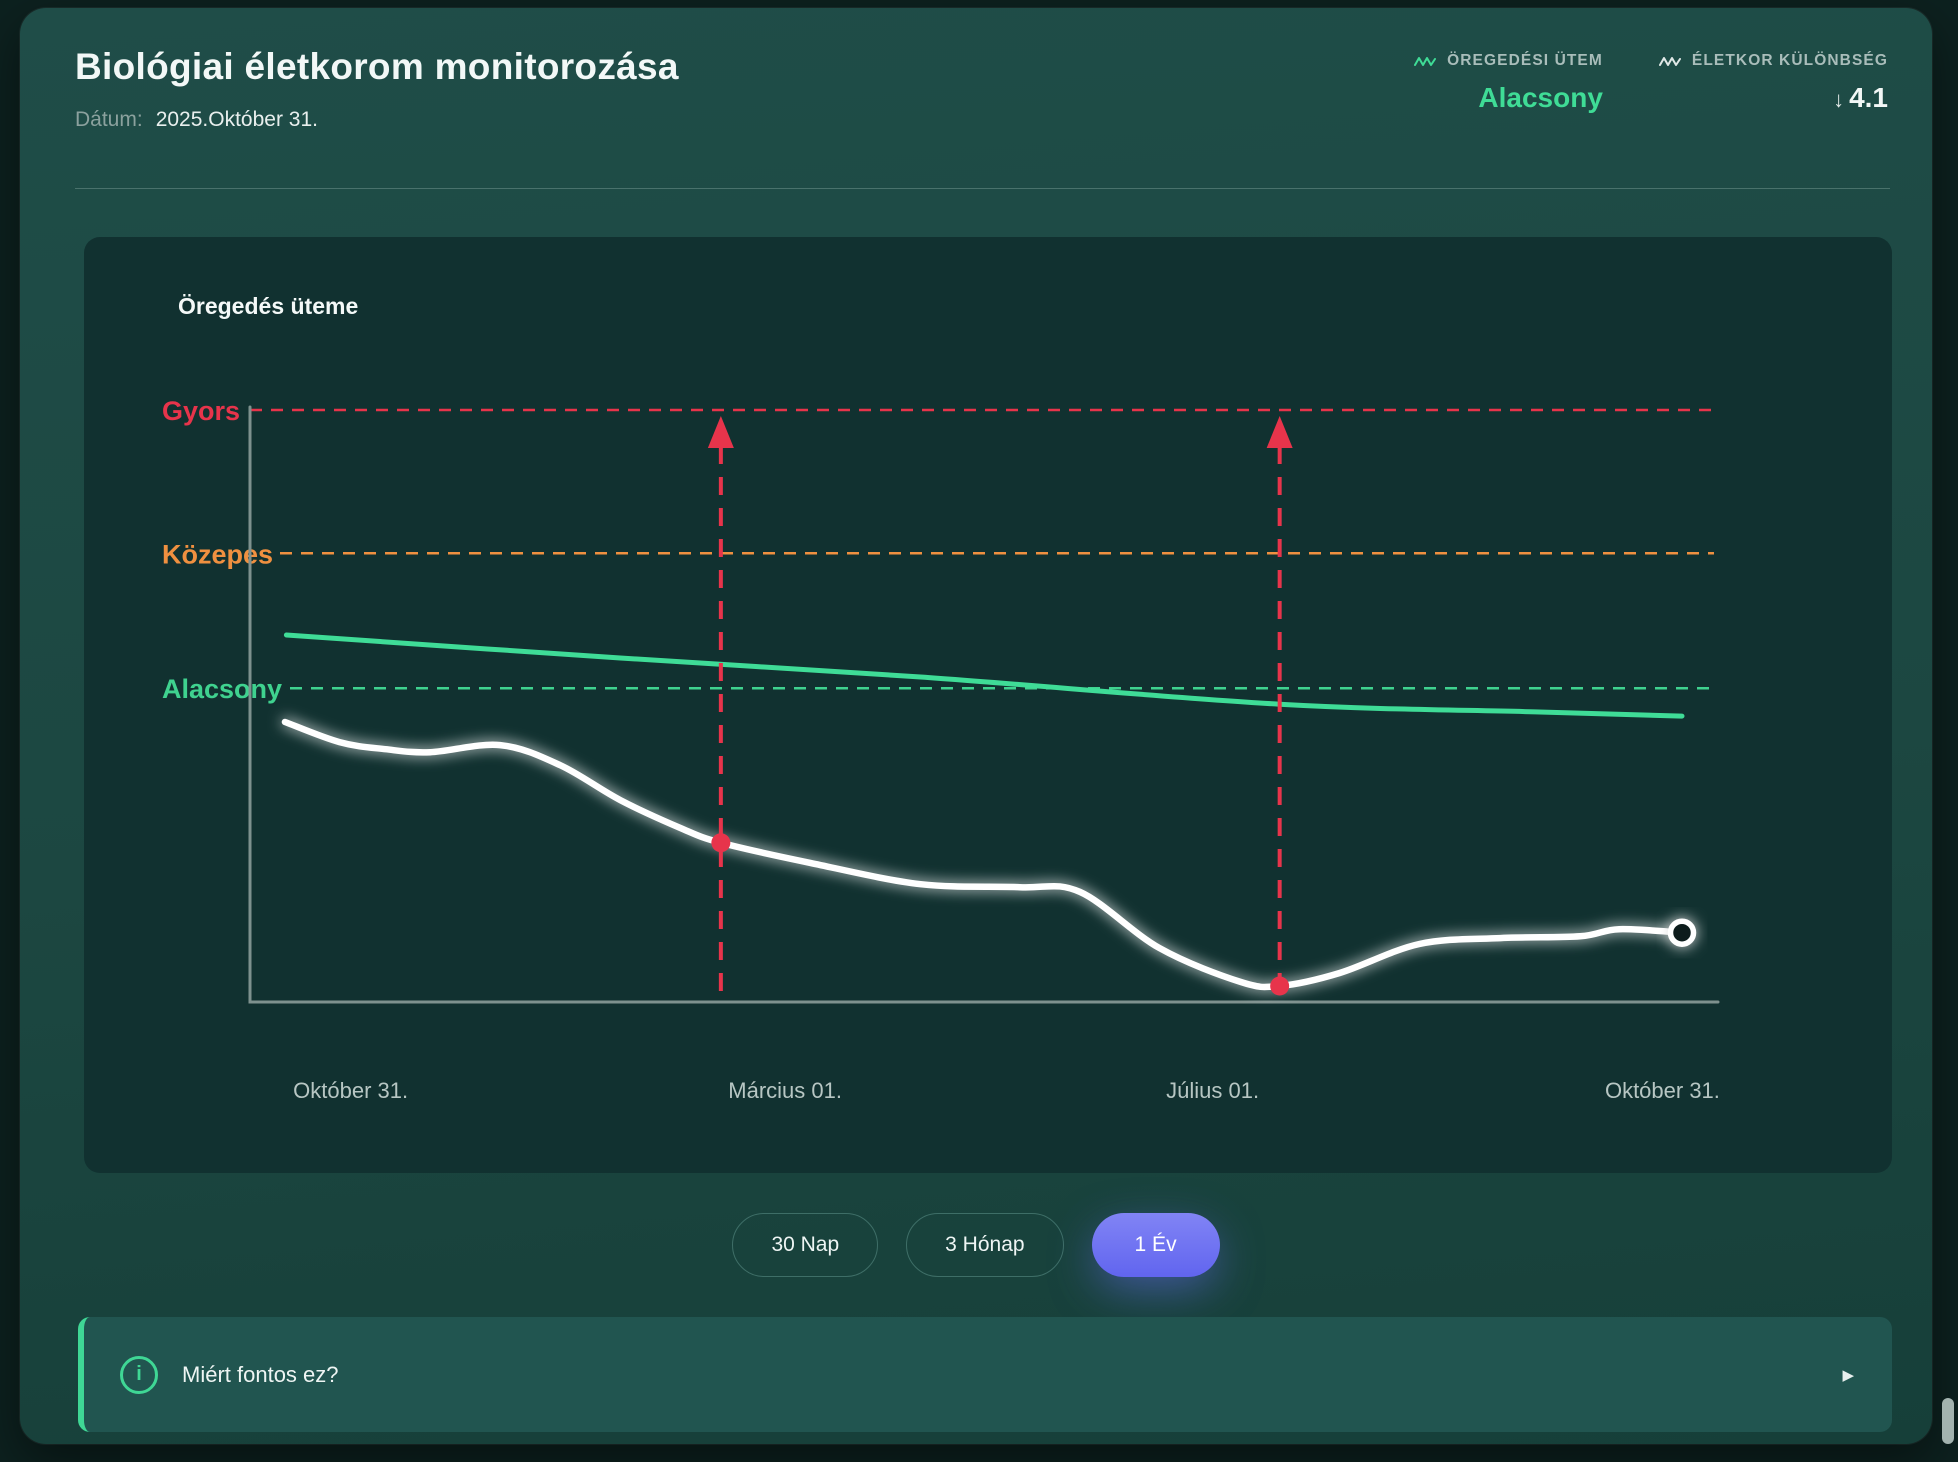  What do you see at coordinates (201, 411) in the screenshot?
I see `axis-band-label: Gyors` at bounding box center [201, 411].